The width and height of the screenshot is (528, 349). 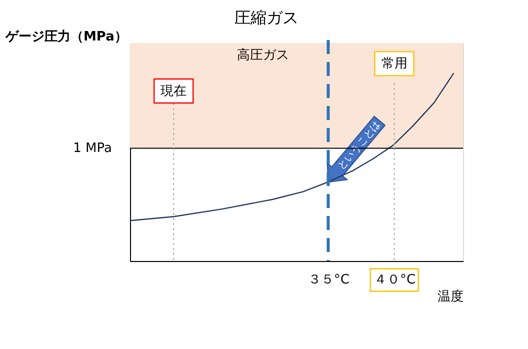 I want to click on x-tick-label: ３５°C, so click(x=329, y=280).